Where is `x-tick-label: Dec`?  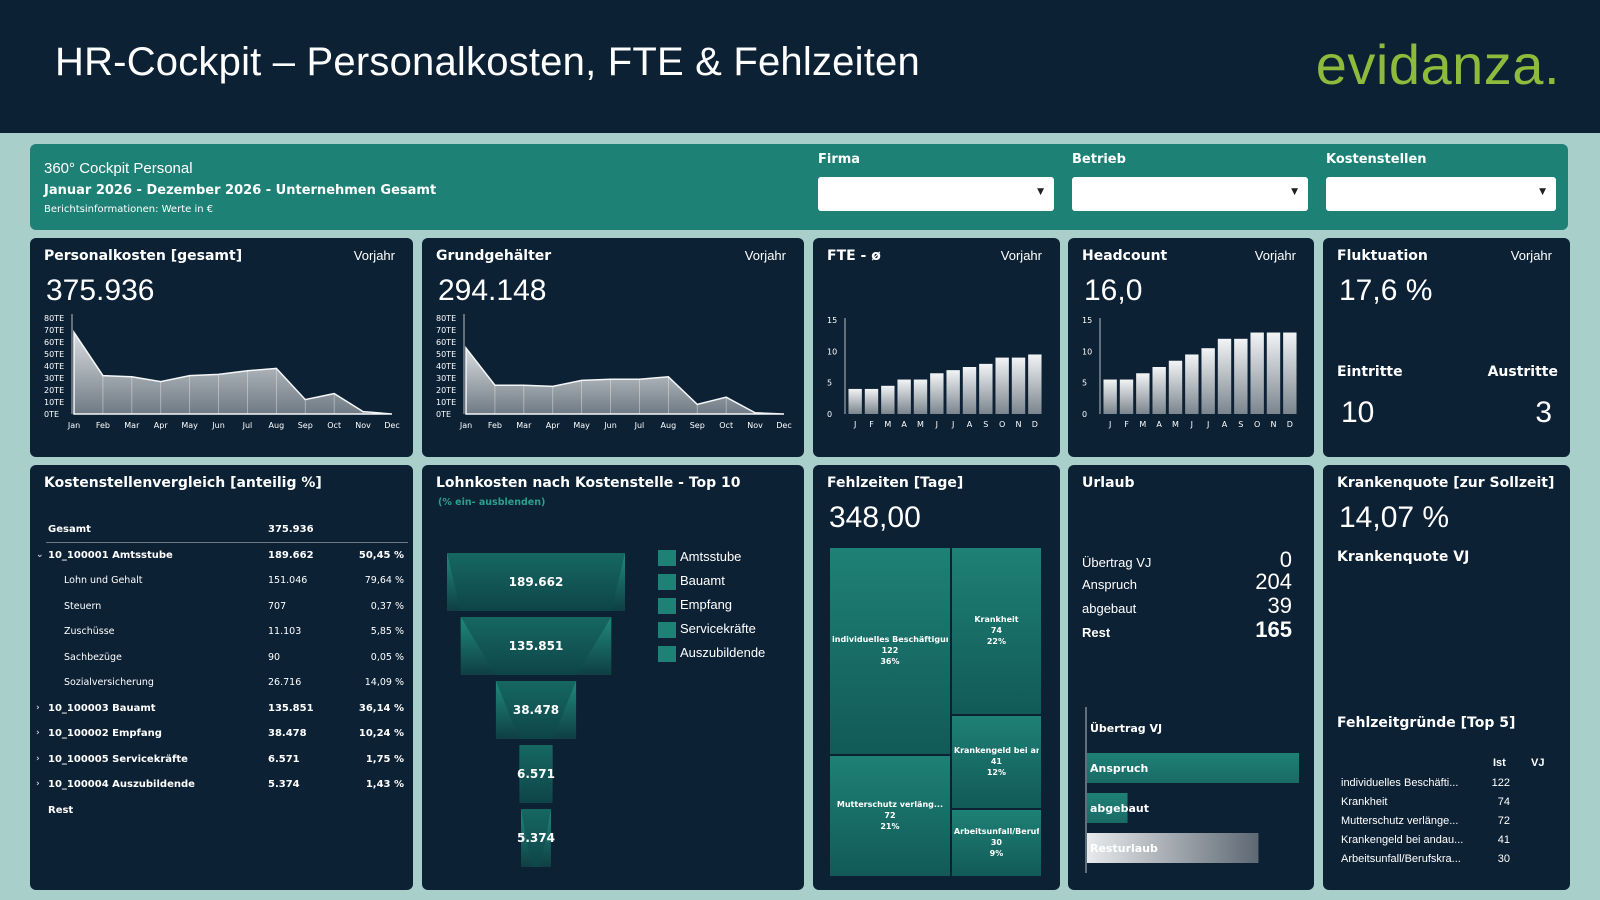 x-tick-label: Dec is located at coordinates (783, 425).